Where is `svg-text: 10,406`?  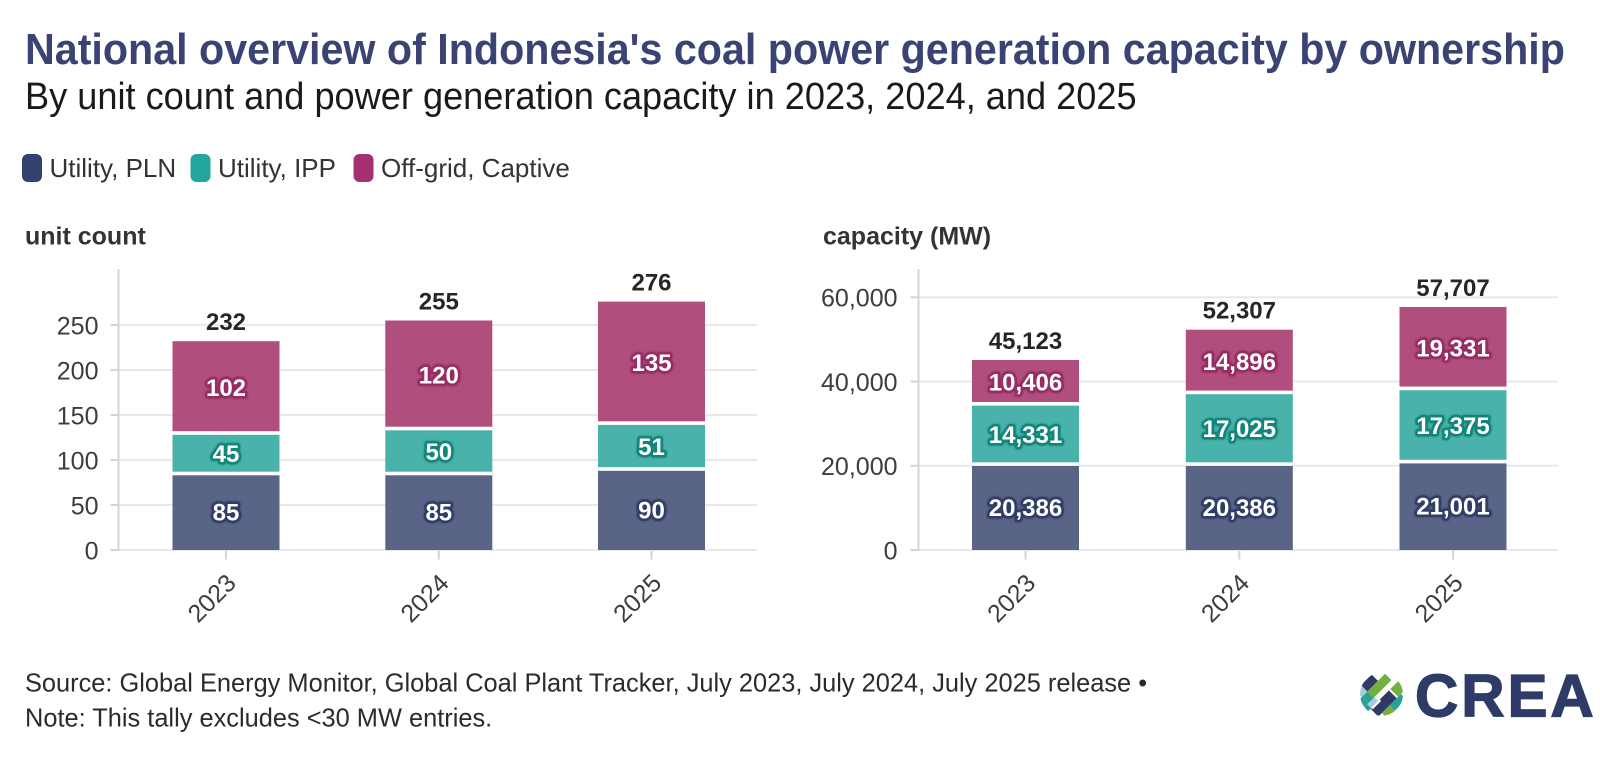
svg-text: 10,406 is located at coordinates (1025, 383).